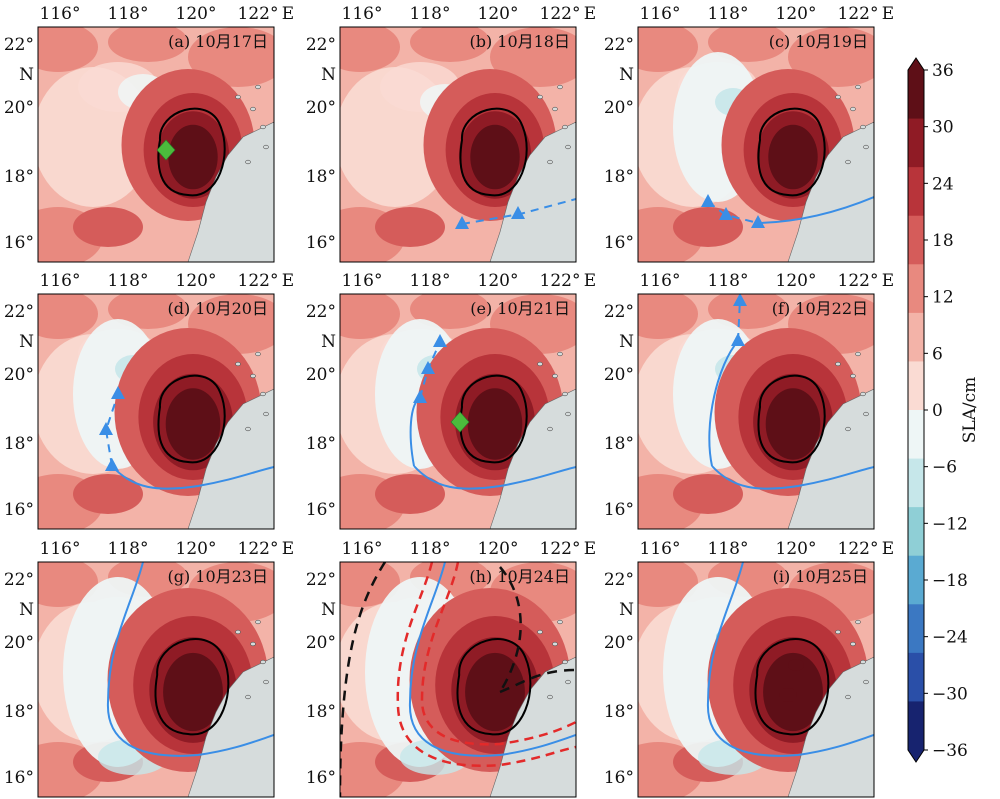  I want to click on map-panel-3: (d) 10月20日 116° 118° 120° 122° E 22° N 20° 18° 16°, so click(149, 400).